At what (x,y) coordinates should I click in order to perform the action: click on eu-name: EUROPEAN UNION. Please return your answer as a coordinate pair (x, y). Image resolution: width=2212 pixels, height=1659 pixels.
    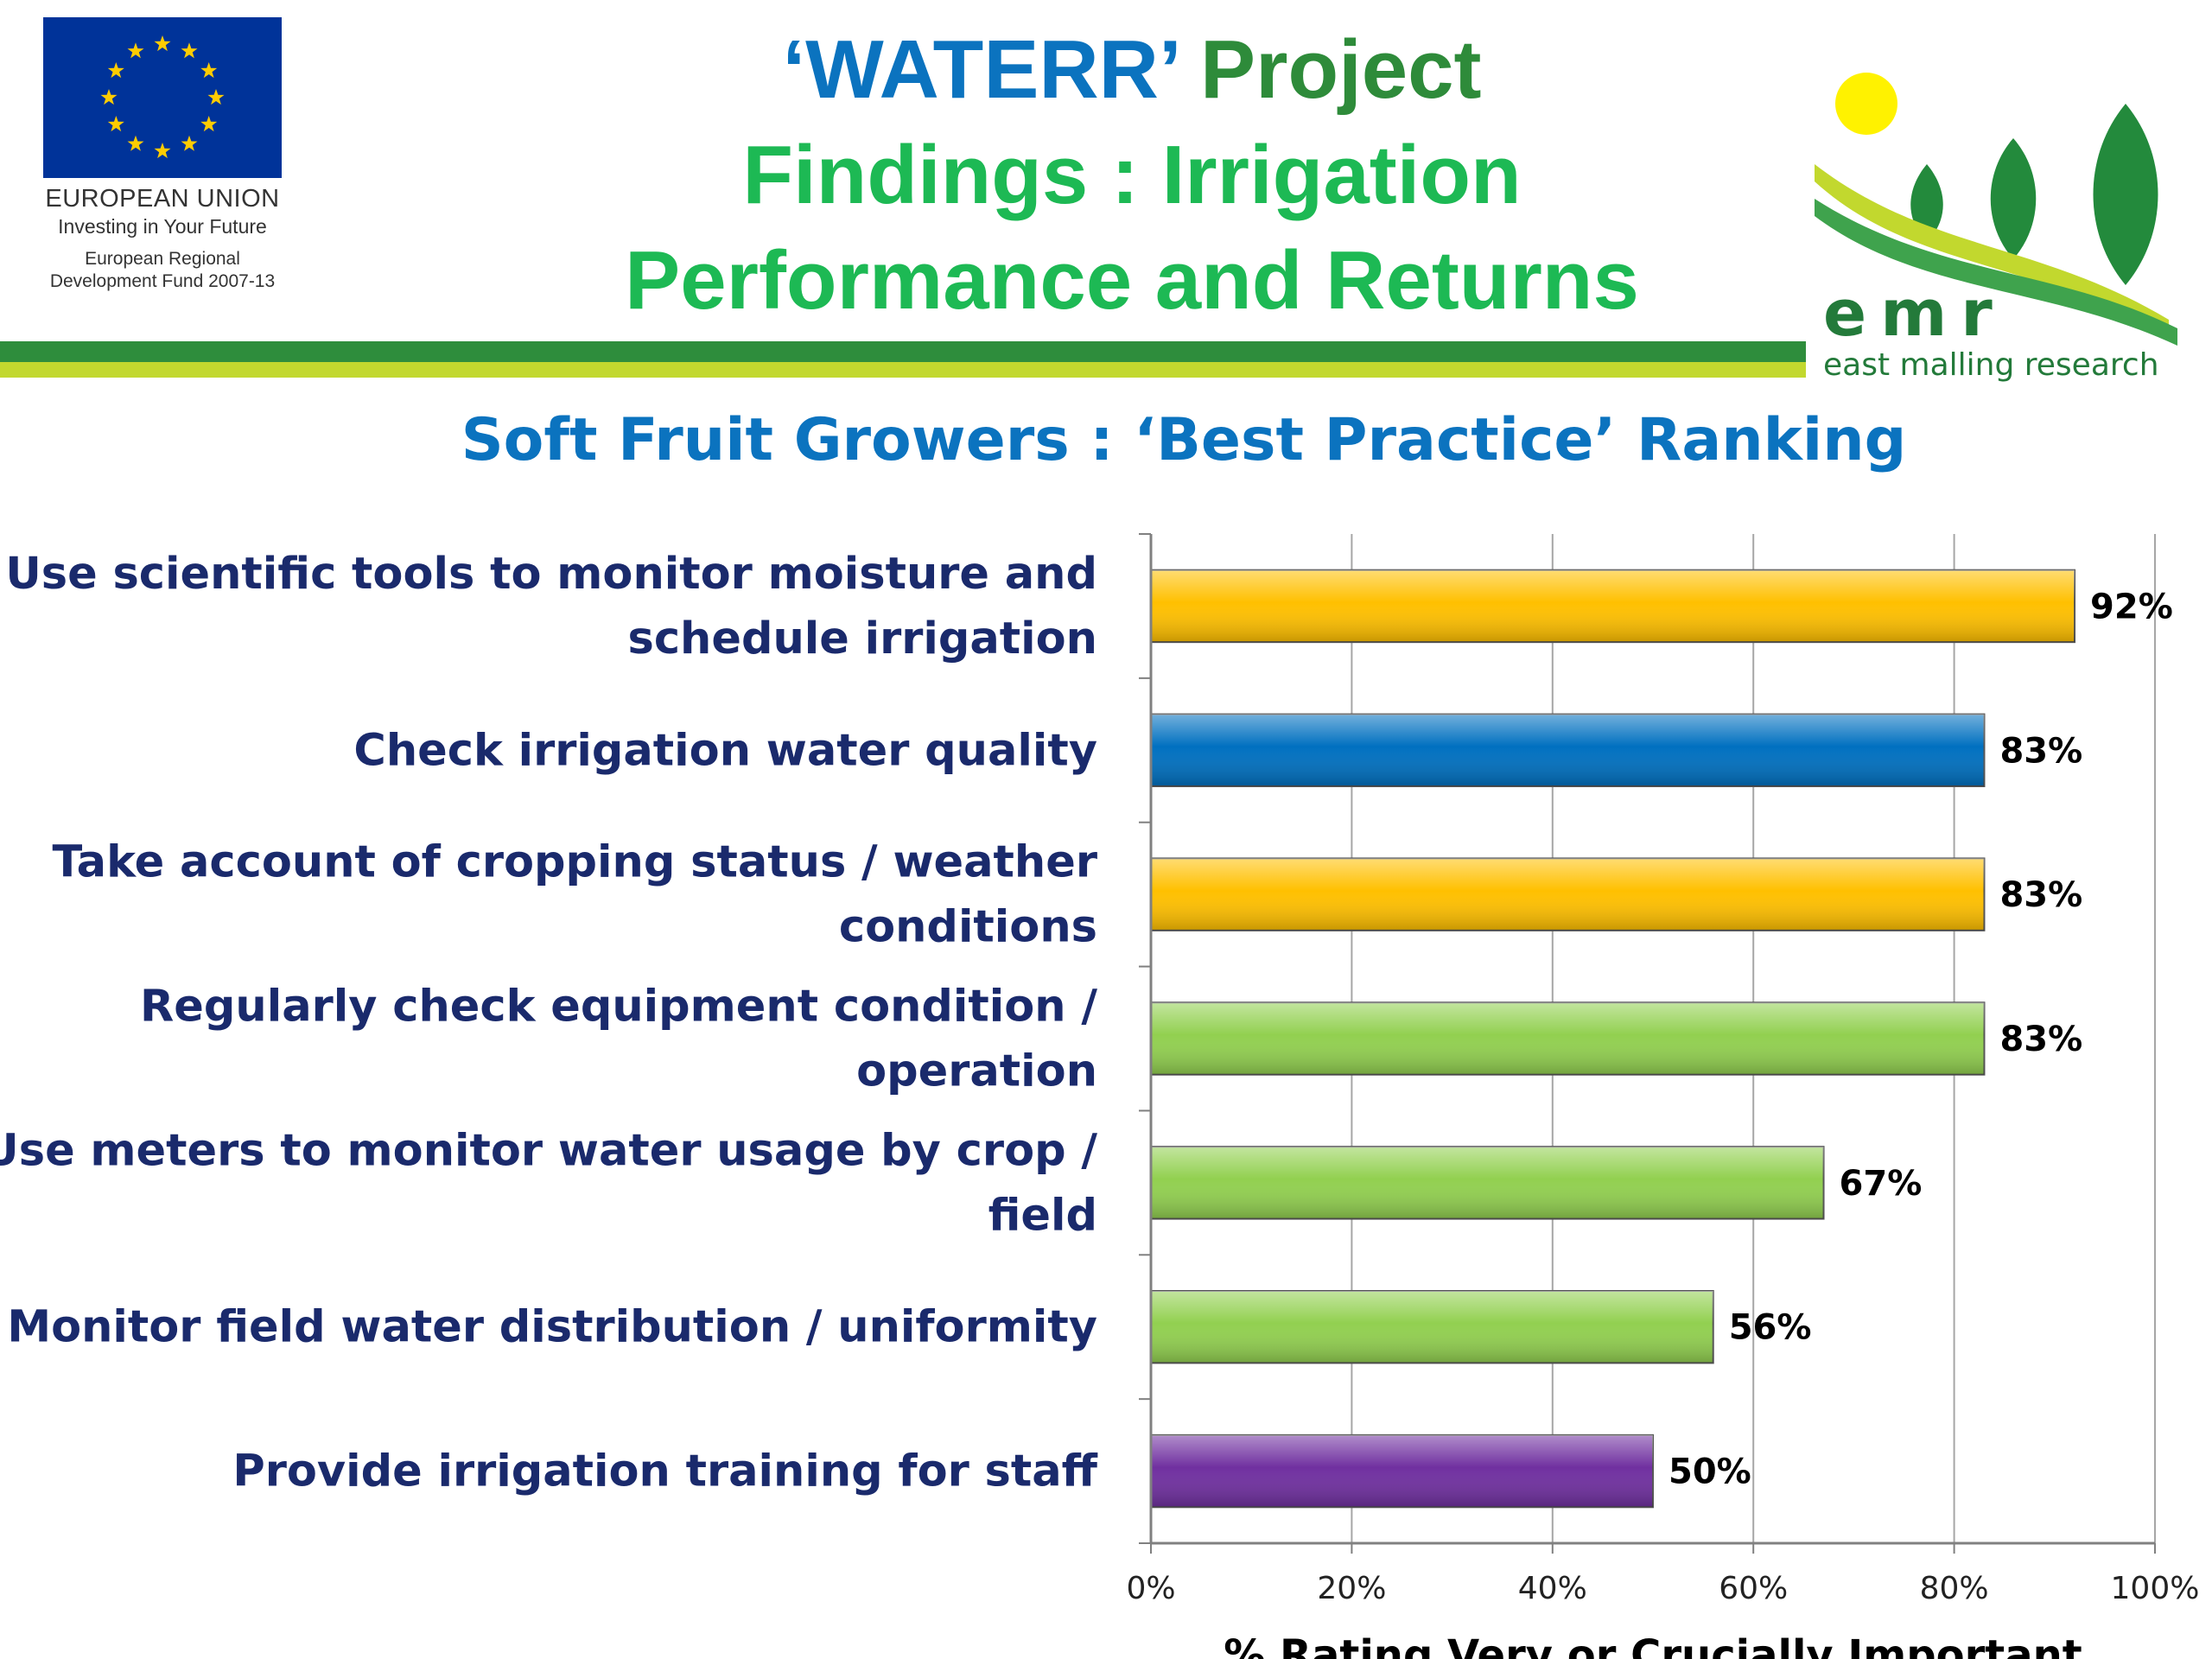
    Looking at the image, I should click on (162, 199).